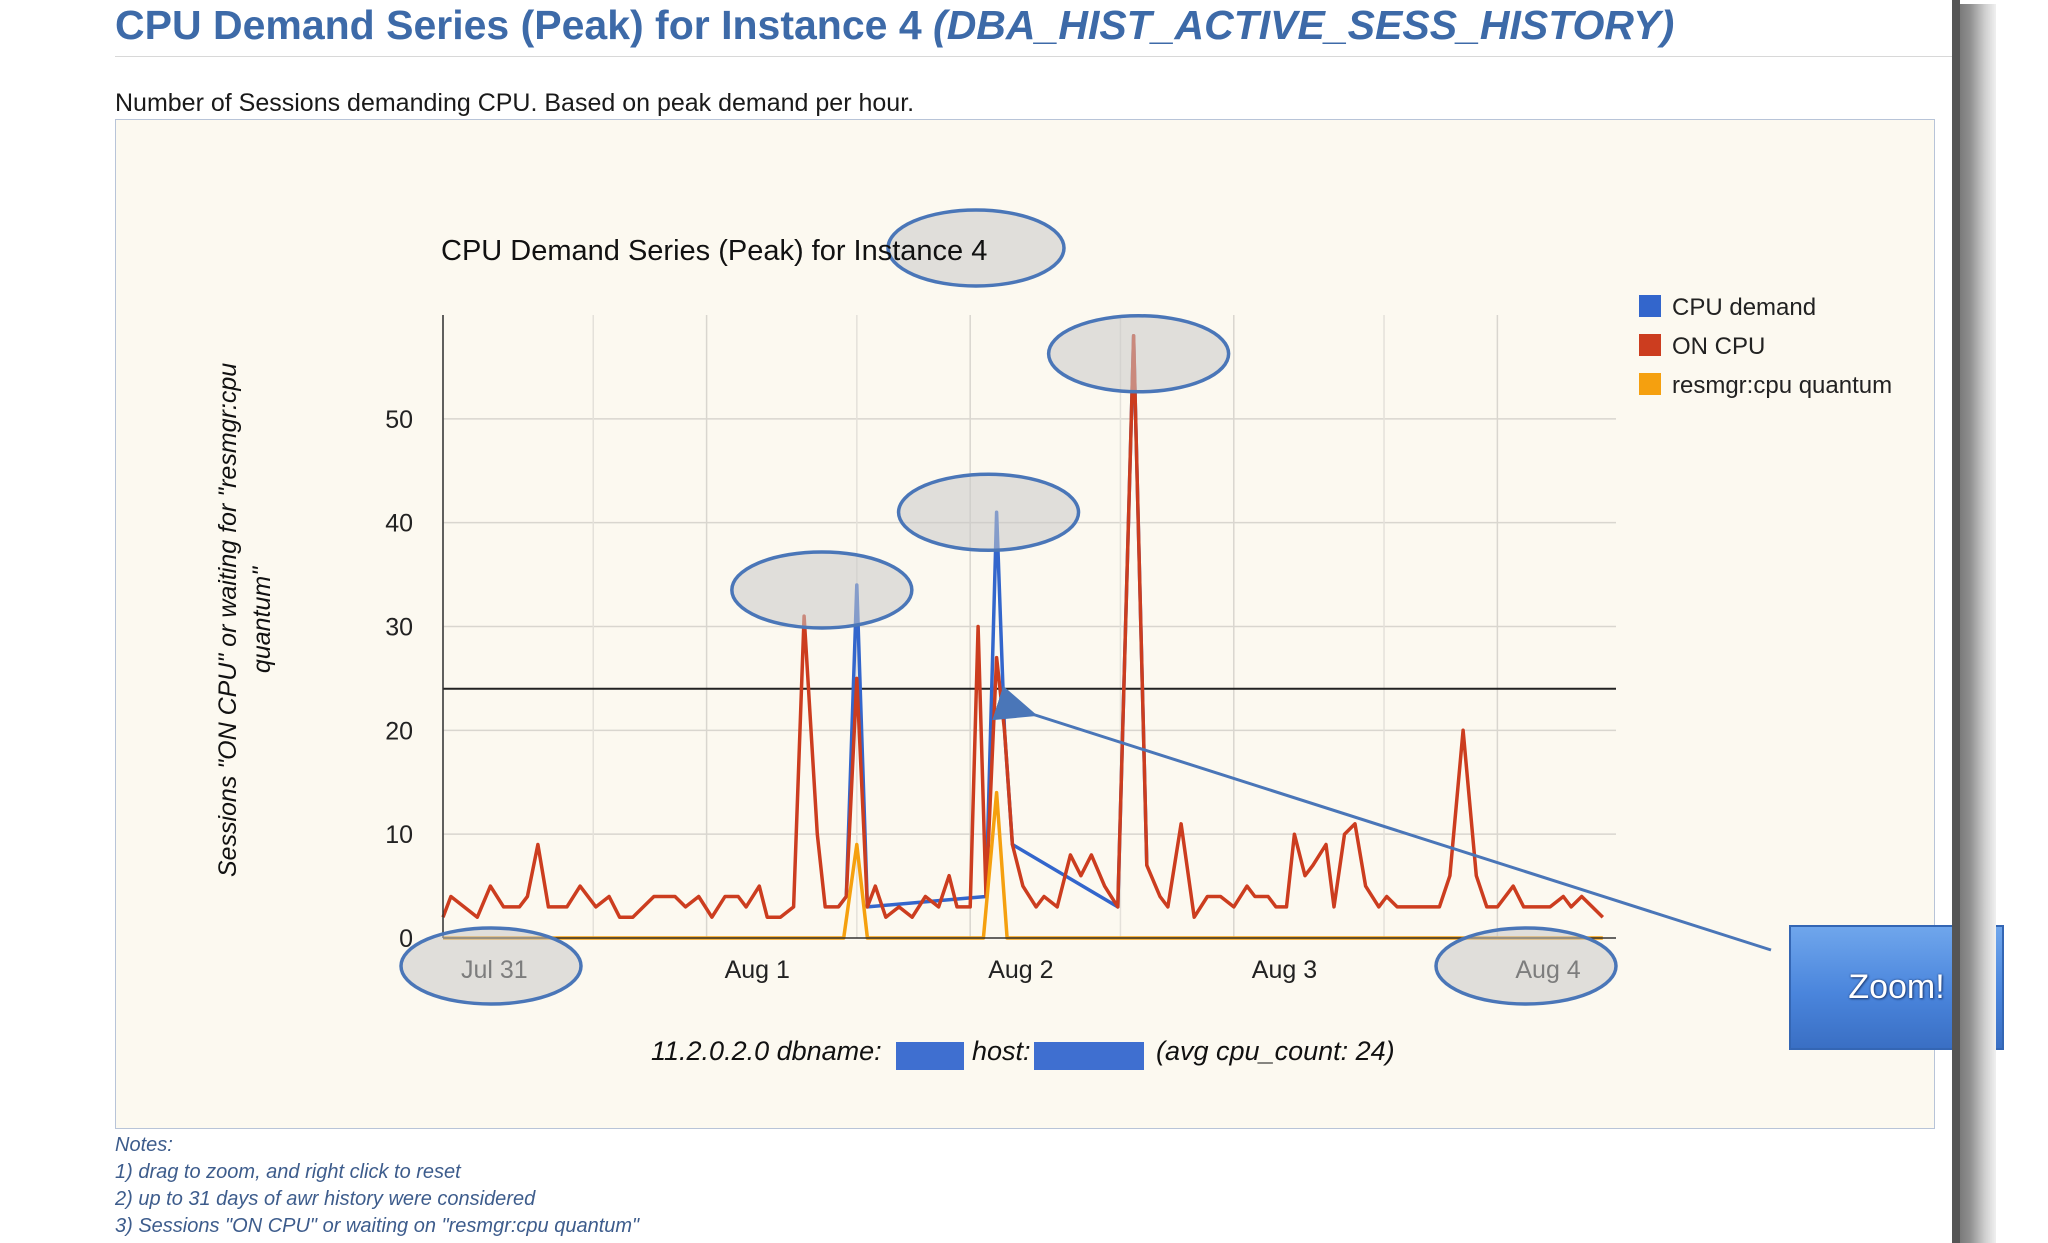  What do you see at coordinates (399, 731) in the screenshot?
I see `y-tick-label: 20` at bounding box center [399, 731].